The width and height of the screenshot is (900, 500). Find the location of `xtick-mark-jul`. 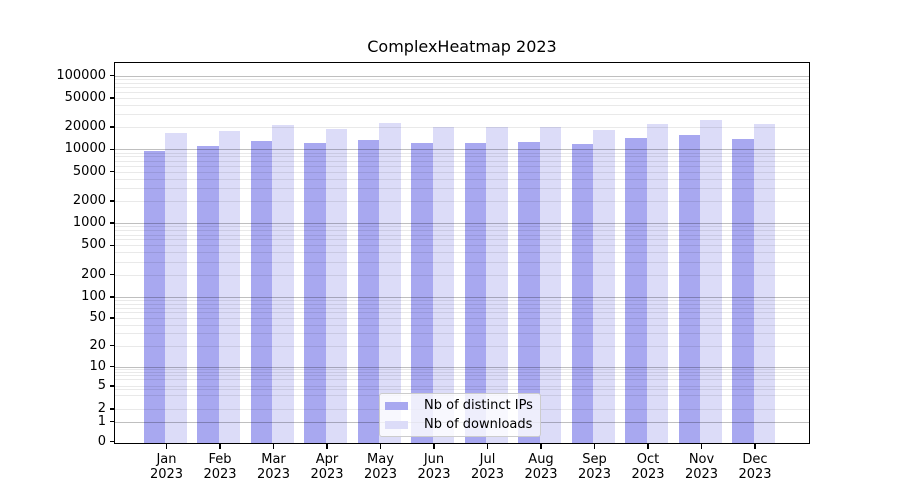

xtick-mark-jul is located at coordinates (487, 446).